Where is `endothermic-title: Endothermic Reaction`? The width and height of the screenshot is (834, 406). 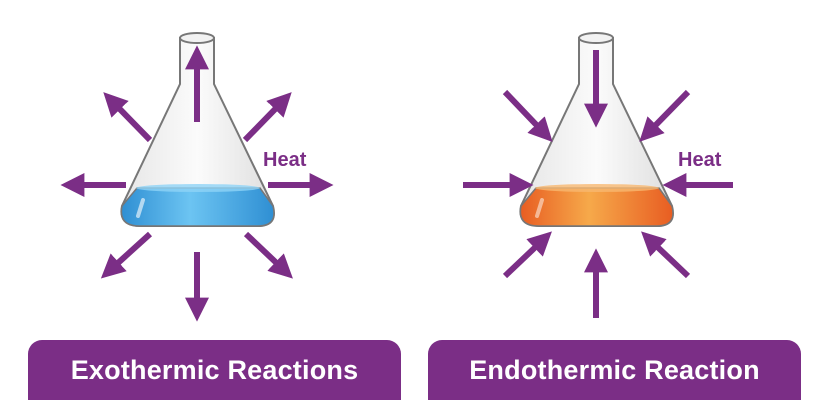
endothermic-title: Endothermic Reaction is located at coordinates (614, 370).